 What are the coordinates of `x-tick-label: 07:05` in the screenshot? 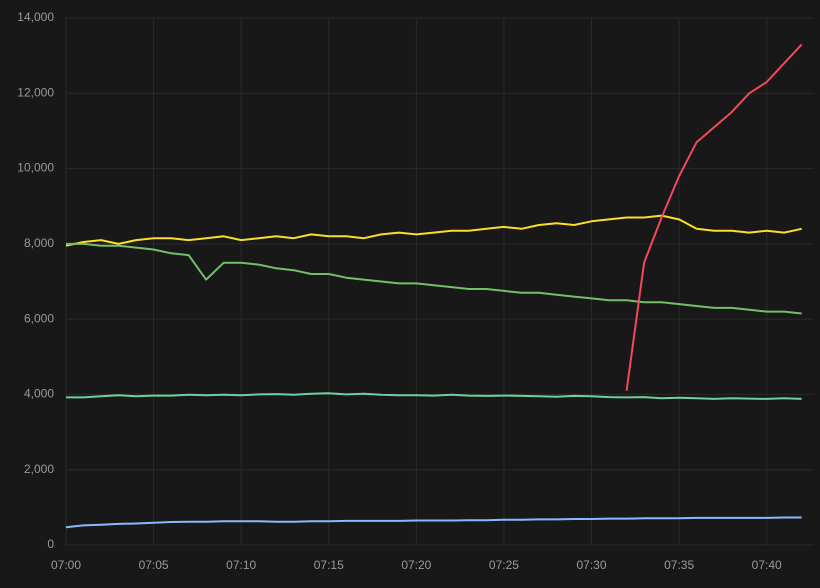 It's located at (154, 565).